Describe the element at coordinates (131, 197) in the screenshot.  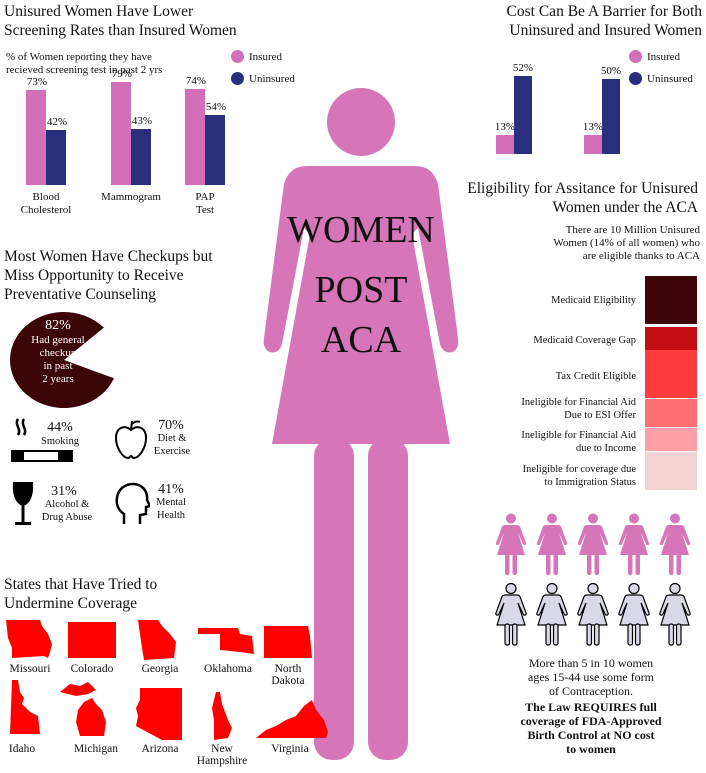
I see `screening-category-label: Mammogram` at that location.